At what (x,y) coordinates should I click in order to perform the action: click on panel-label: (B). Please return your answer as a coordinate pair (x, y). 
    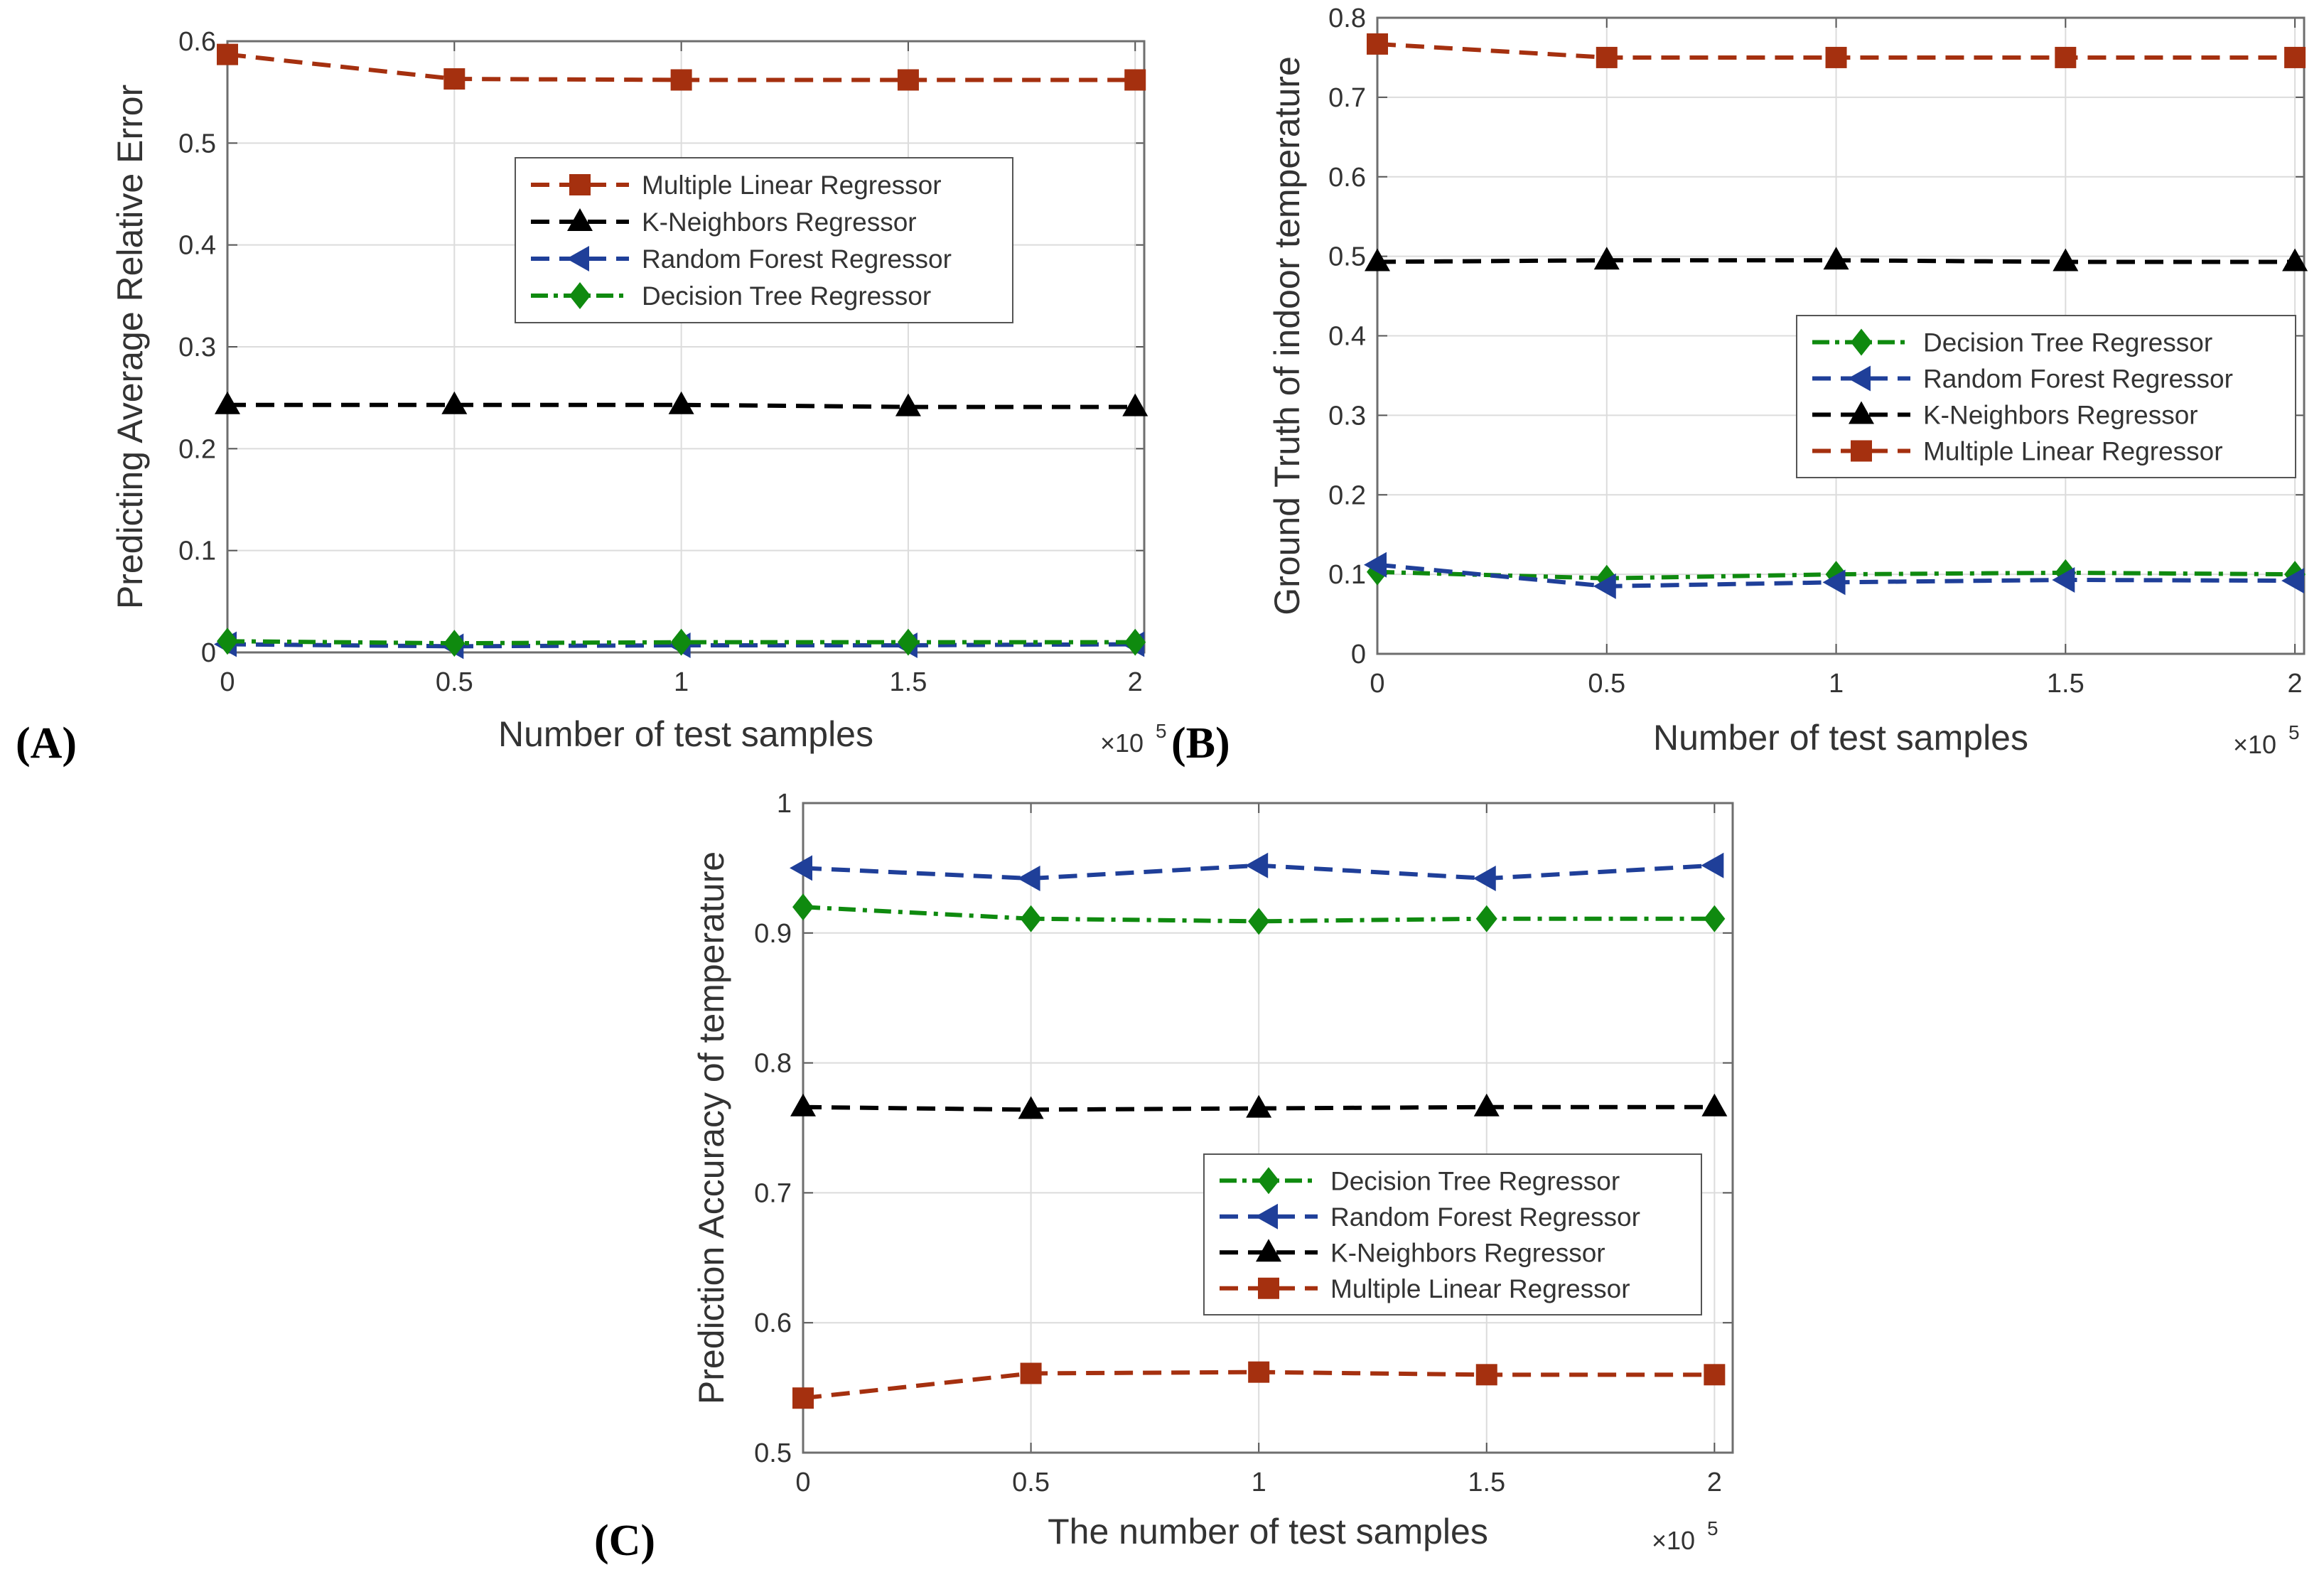
    Looking at the image, I should click on (1200, 743).